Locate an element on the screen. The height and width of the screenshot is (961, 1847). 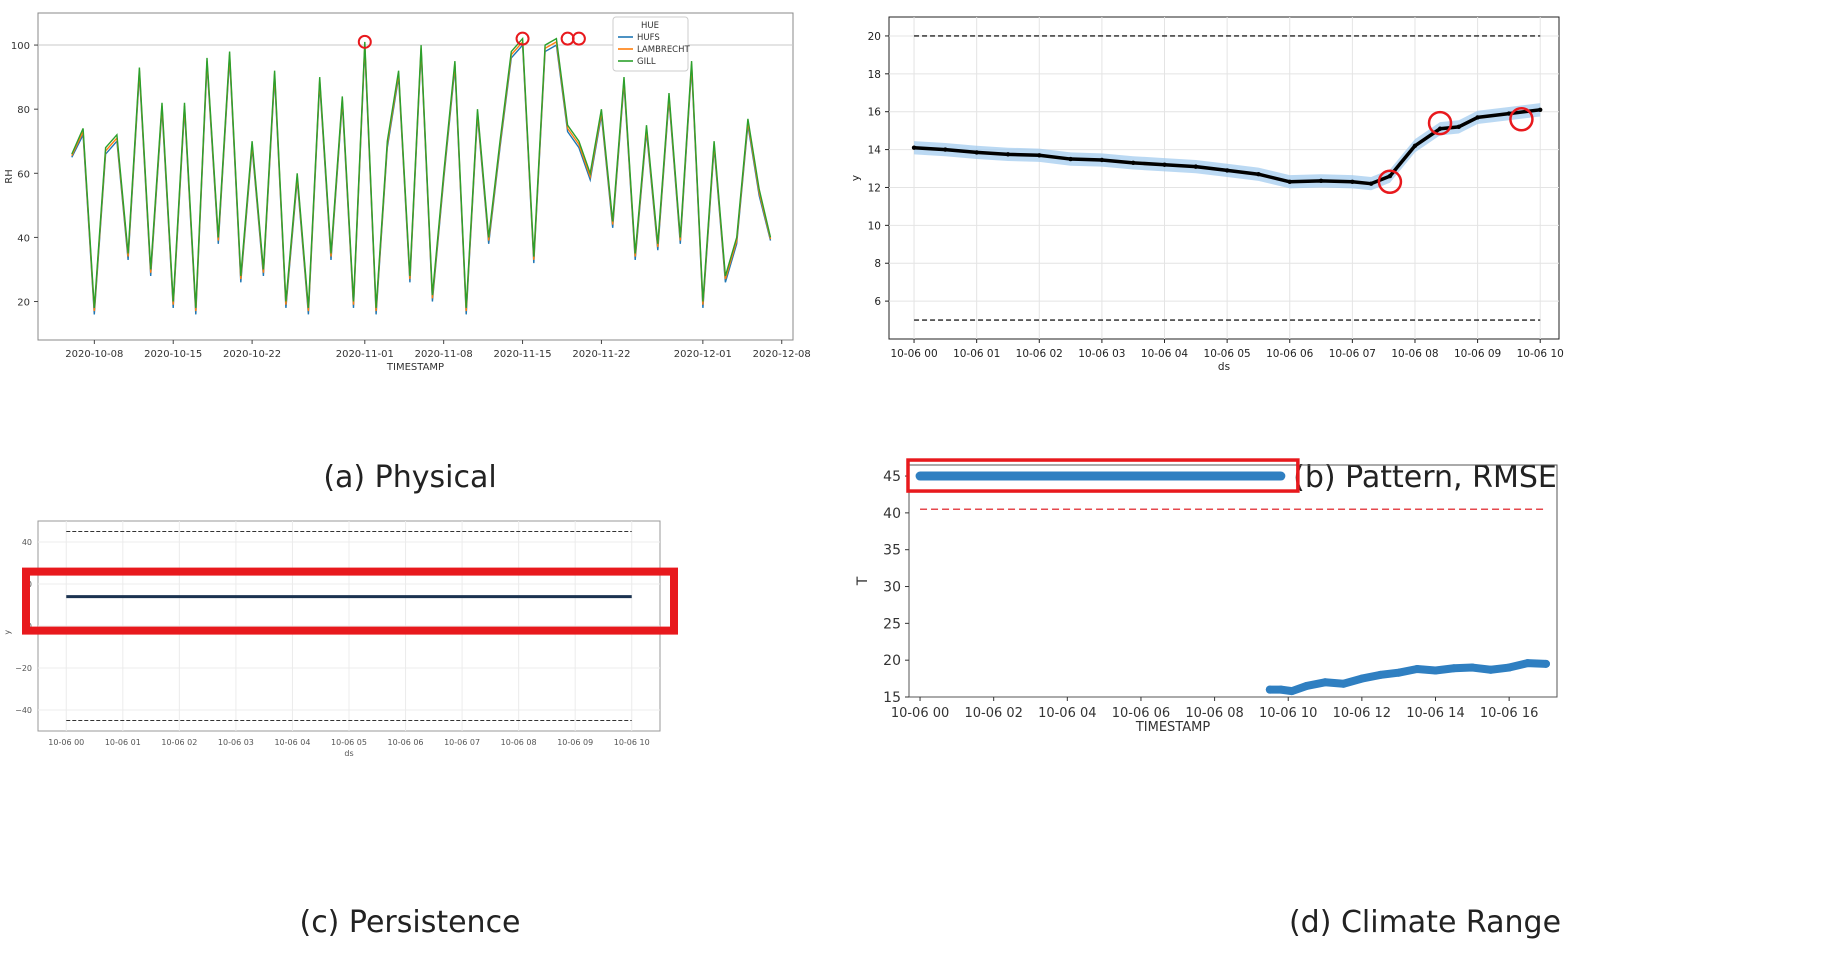
caption-c: (c) Persistence is located at coordinates (410, 922).